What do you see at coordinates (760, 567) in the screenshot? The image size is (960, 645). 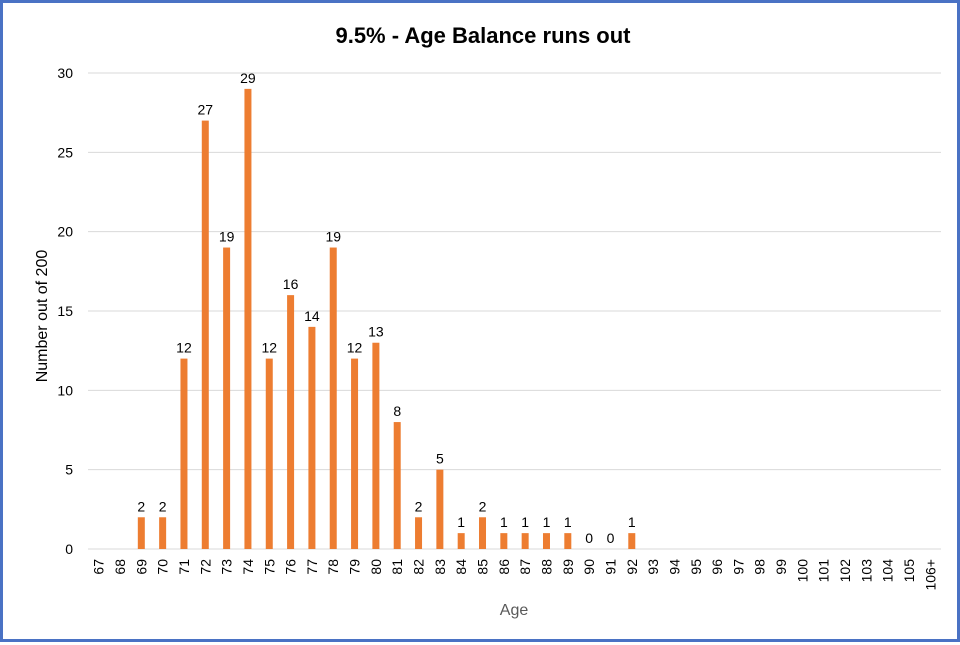 I see `x-tick-label: 98` at bounding box center [760, 567].